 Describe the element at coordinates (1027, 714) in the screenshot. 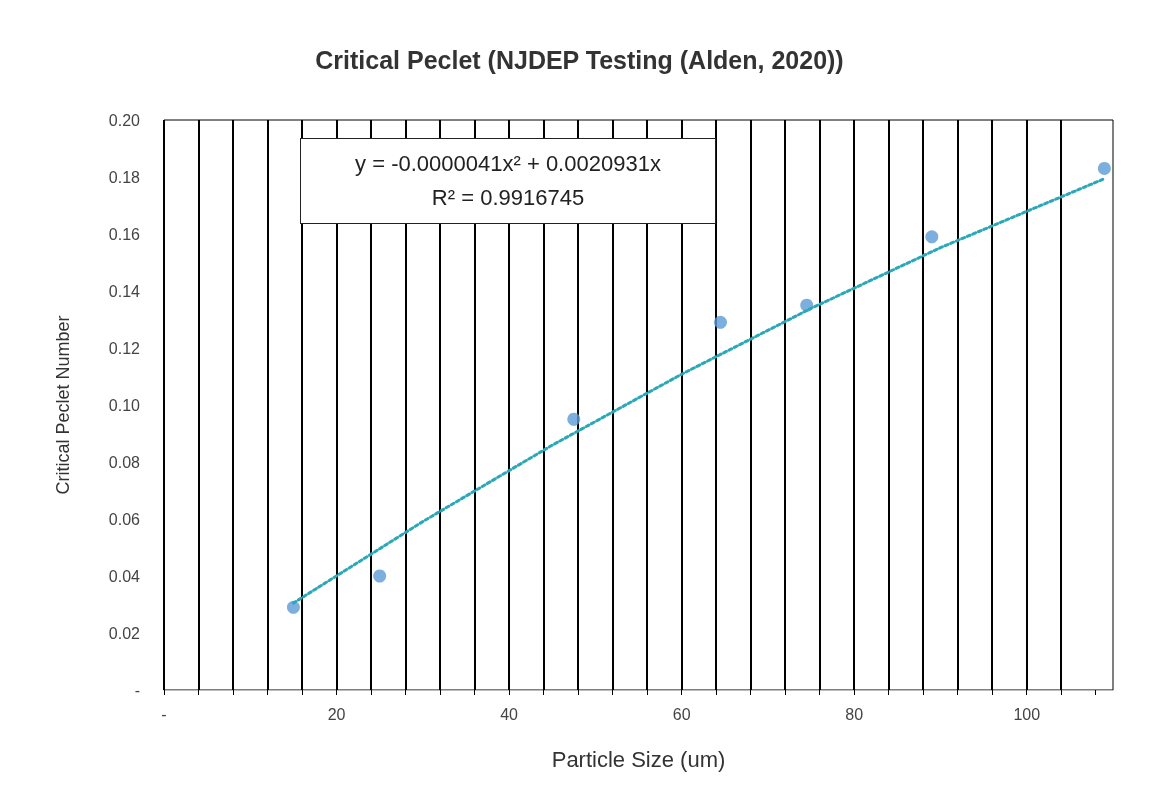

I see `x-tick-label: 100` at that location.